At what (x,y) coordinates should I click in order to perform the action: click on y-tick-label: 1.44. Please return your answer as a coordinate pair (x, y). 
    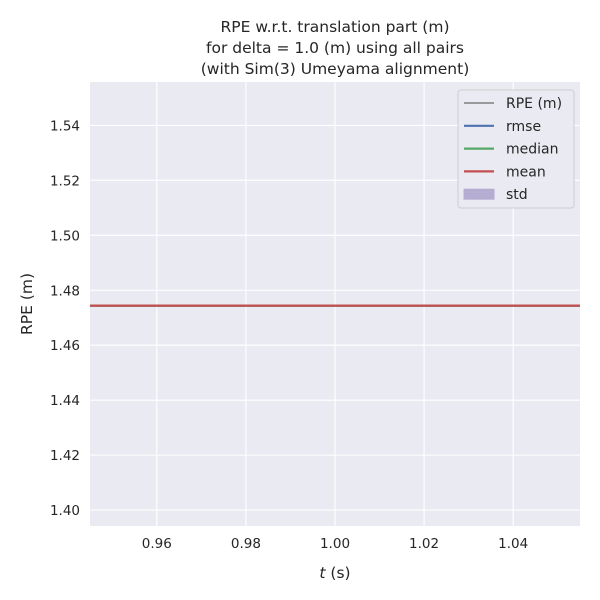
    Looking at the image, I should click on (65, 401).